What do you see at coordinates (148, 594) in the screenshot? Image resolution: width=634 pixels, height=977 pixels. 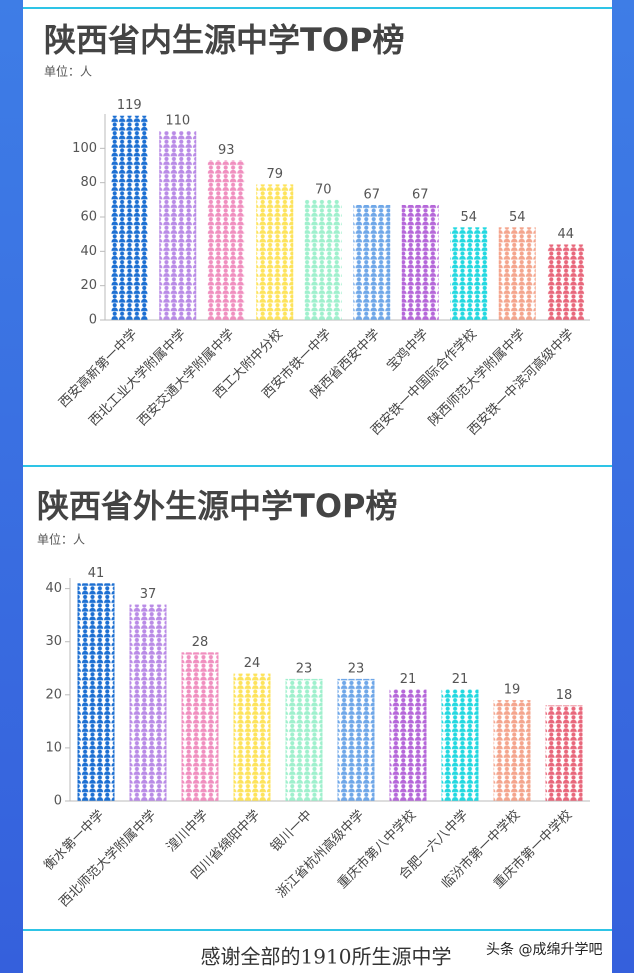 I see `value-label: 37` at bounding box center [148, 594].